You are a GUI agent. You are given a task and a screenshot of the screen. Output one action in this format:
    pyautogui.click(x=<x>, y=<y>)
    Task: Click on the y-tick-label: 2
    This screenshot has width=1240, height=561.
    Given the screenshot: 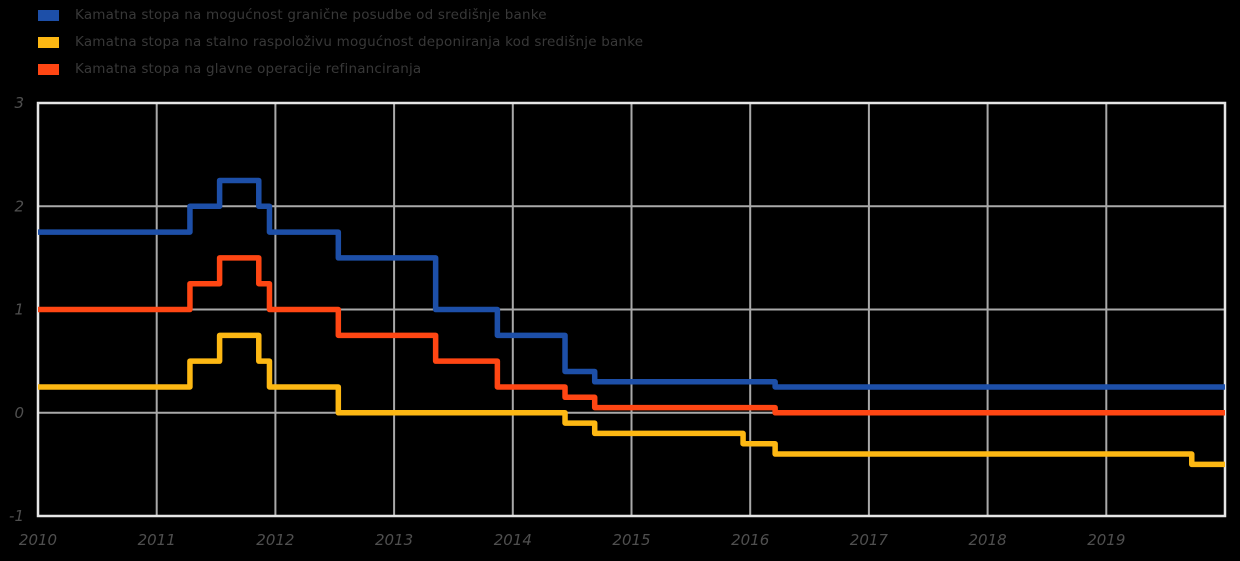 What is the action you would take?
    pyautogui.click(x=19, y=206)
    